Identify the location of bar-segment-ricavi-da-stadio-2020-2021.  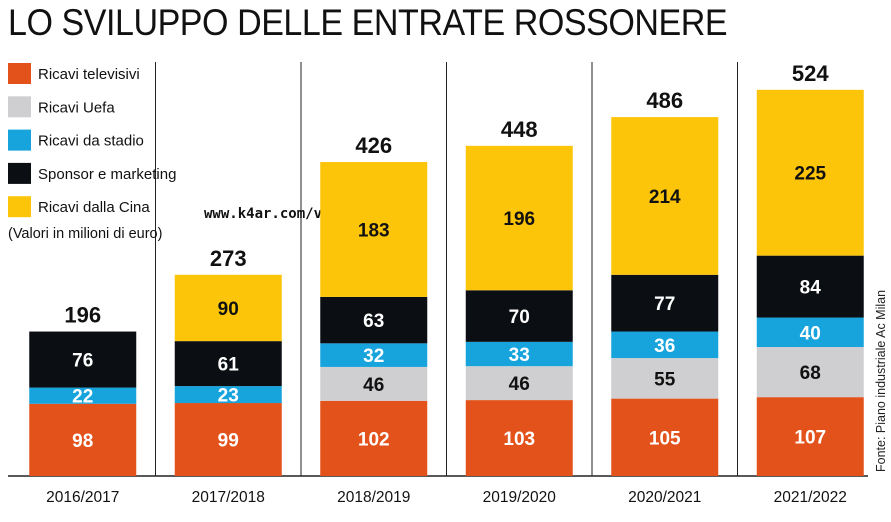
(665, 345).